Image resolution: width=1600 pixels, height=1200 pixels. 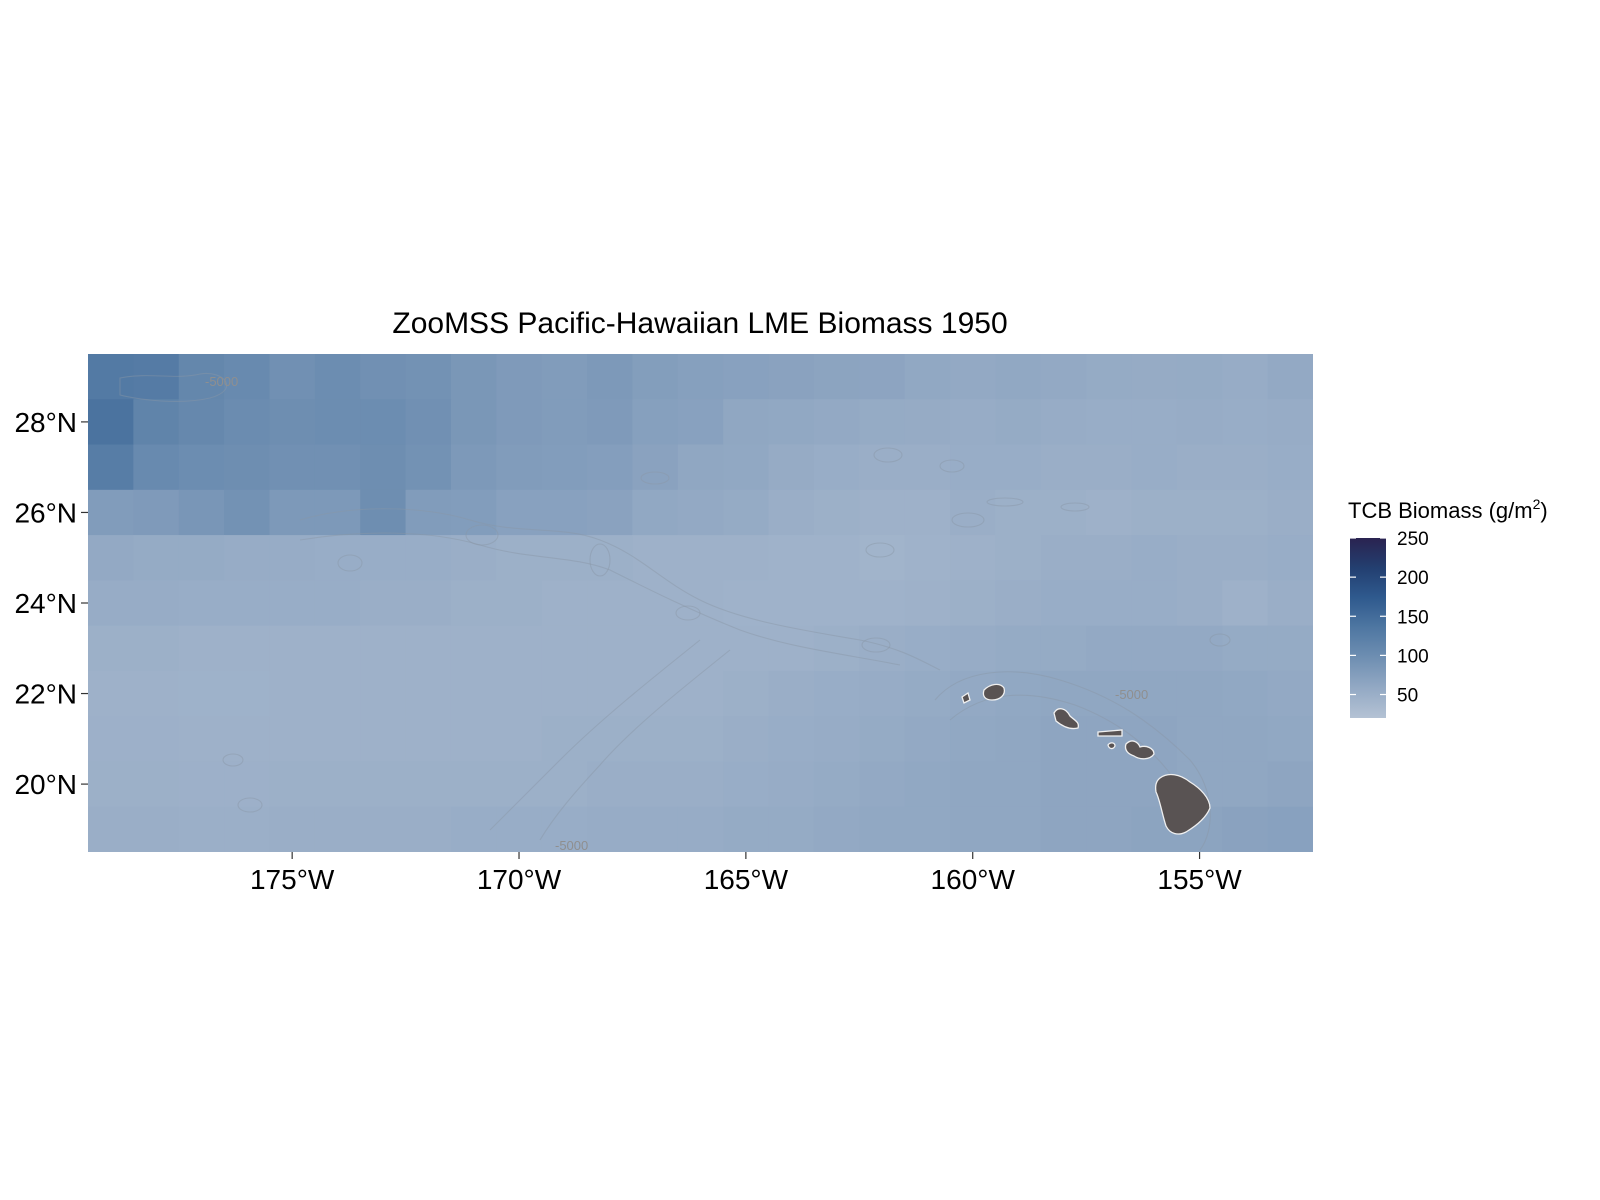 What do you see at coordinates (1066, 719) in the screenshot?
I see `island-oahu` at bounding box center [1066, 719].